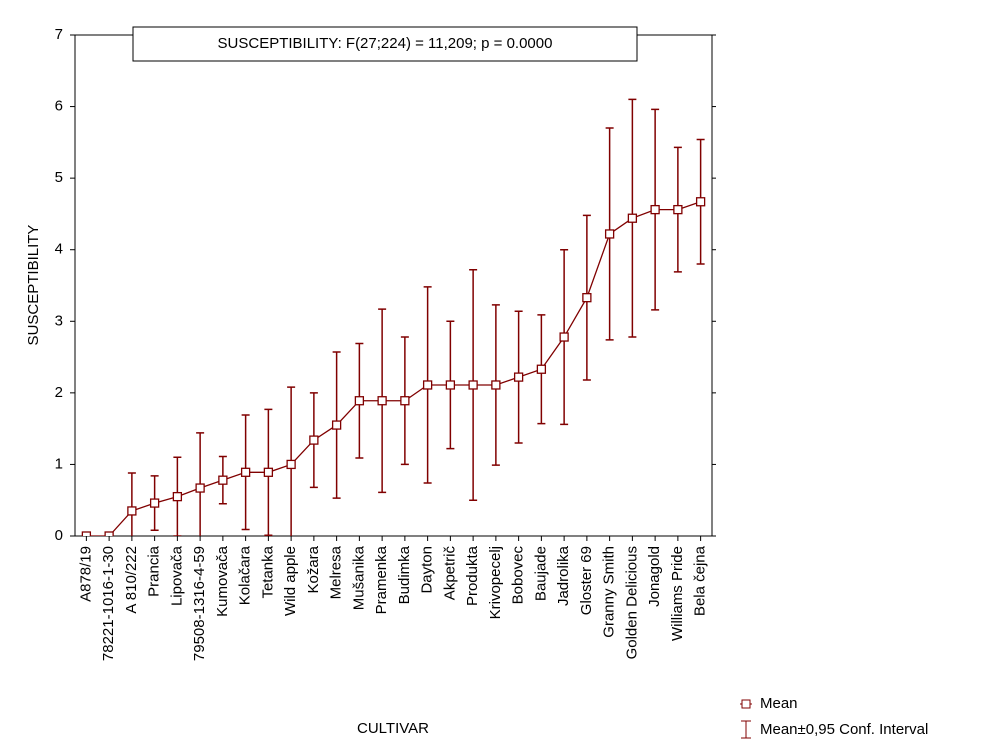 The image size is (983, 741). I want to click on x-tick-label: Granny Smith, so click(609, 592).